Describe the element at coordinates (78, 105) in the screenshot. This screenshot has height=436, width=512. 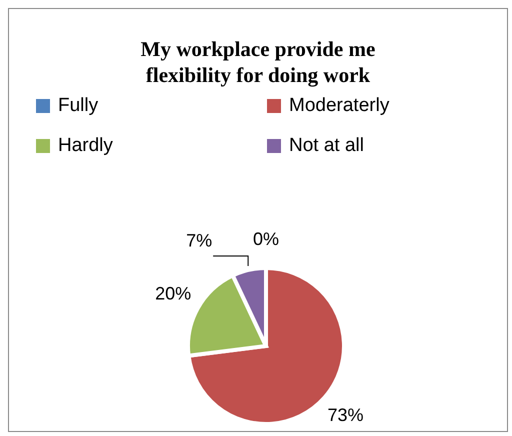
I see `legend-label: Fully` at that location.